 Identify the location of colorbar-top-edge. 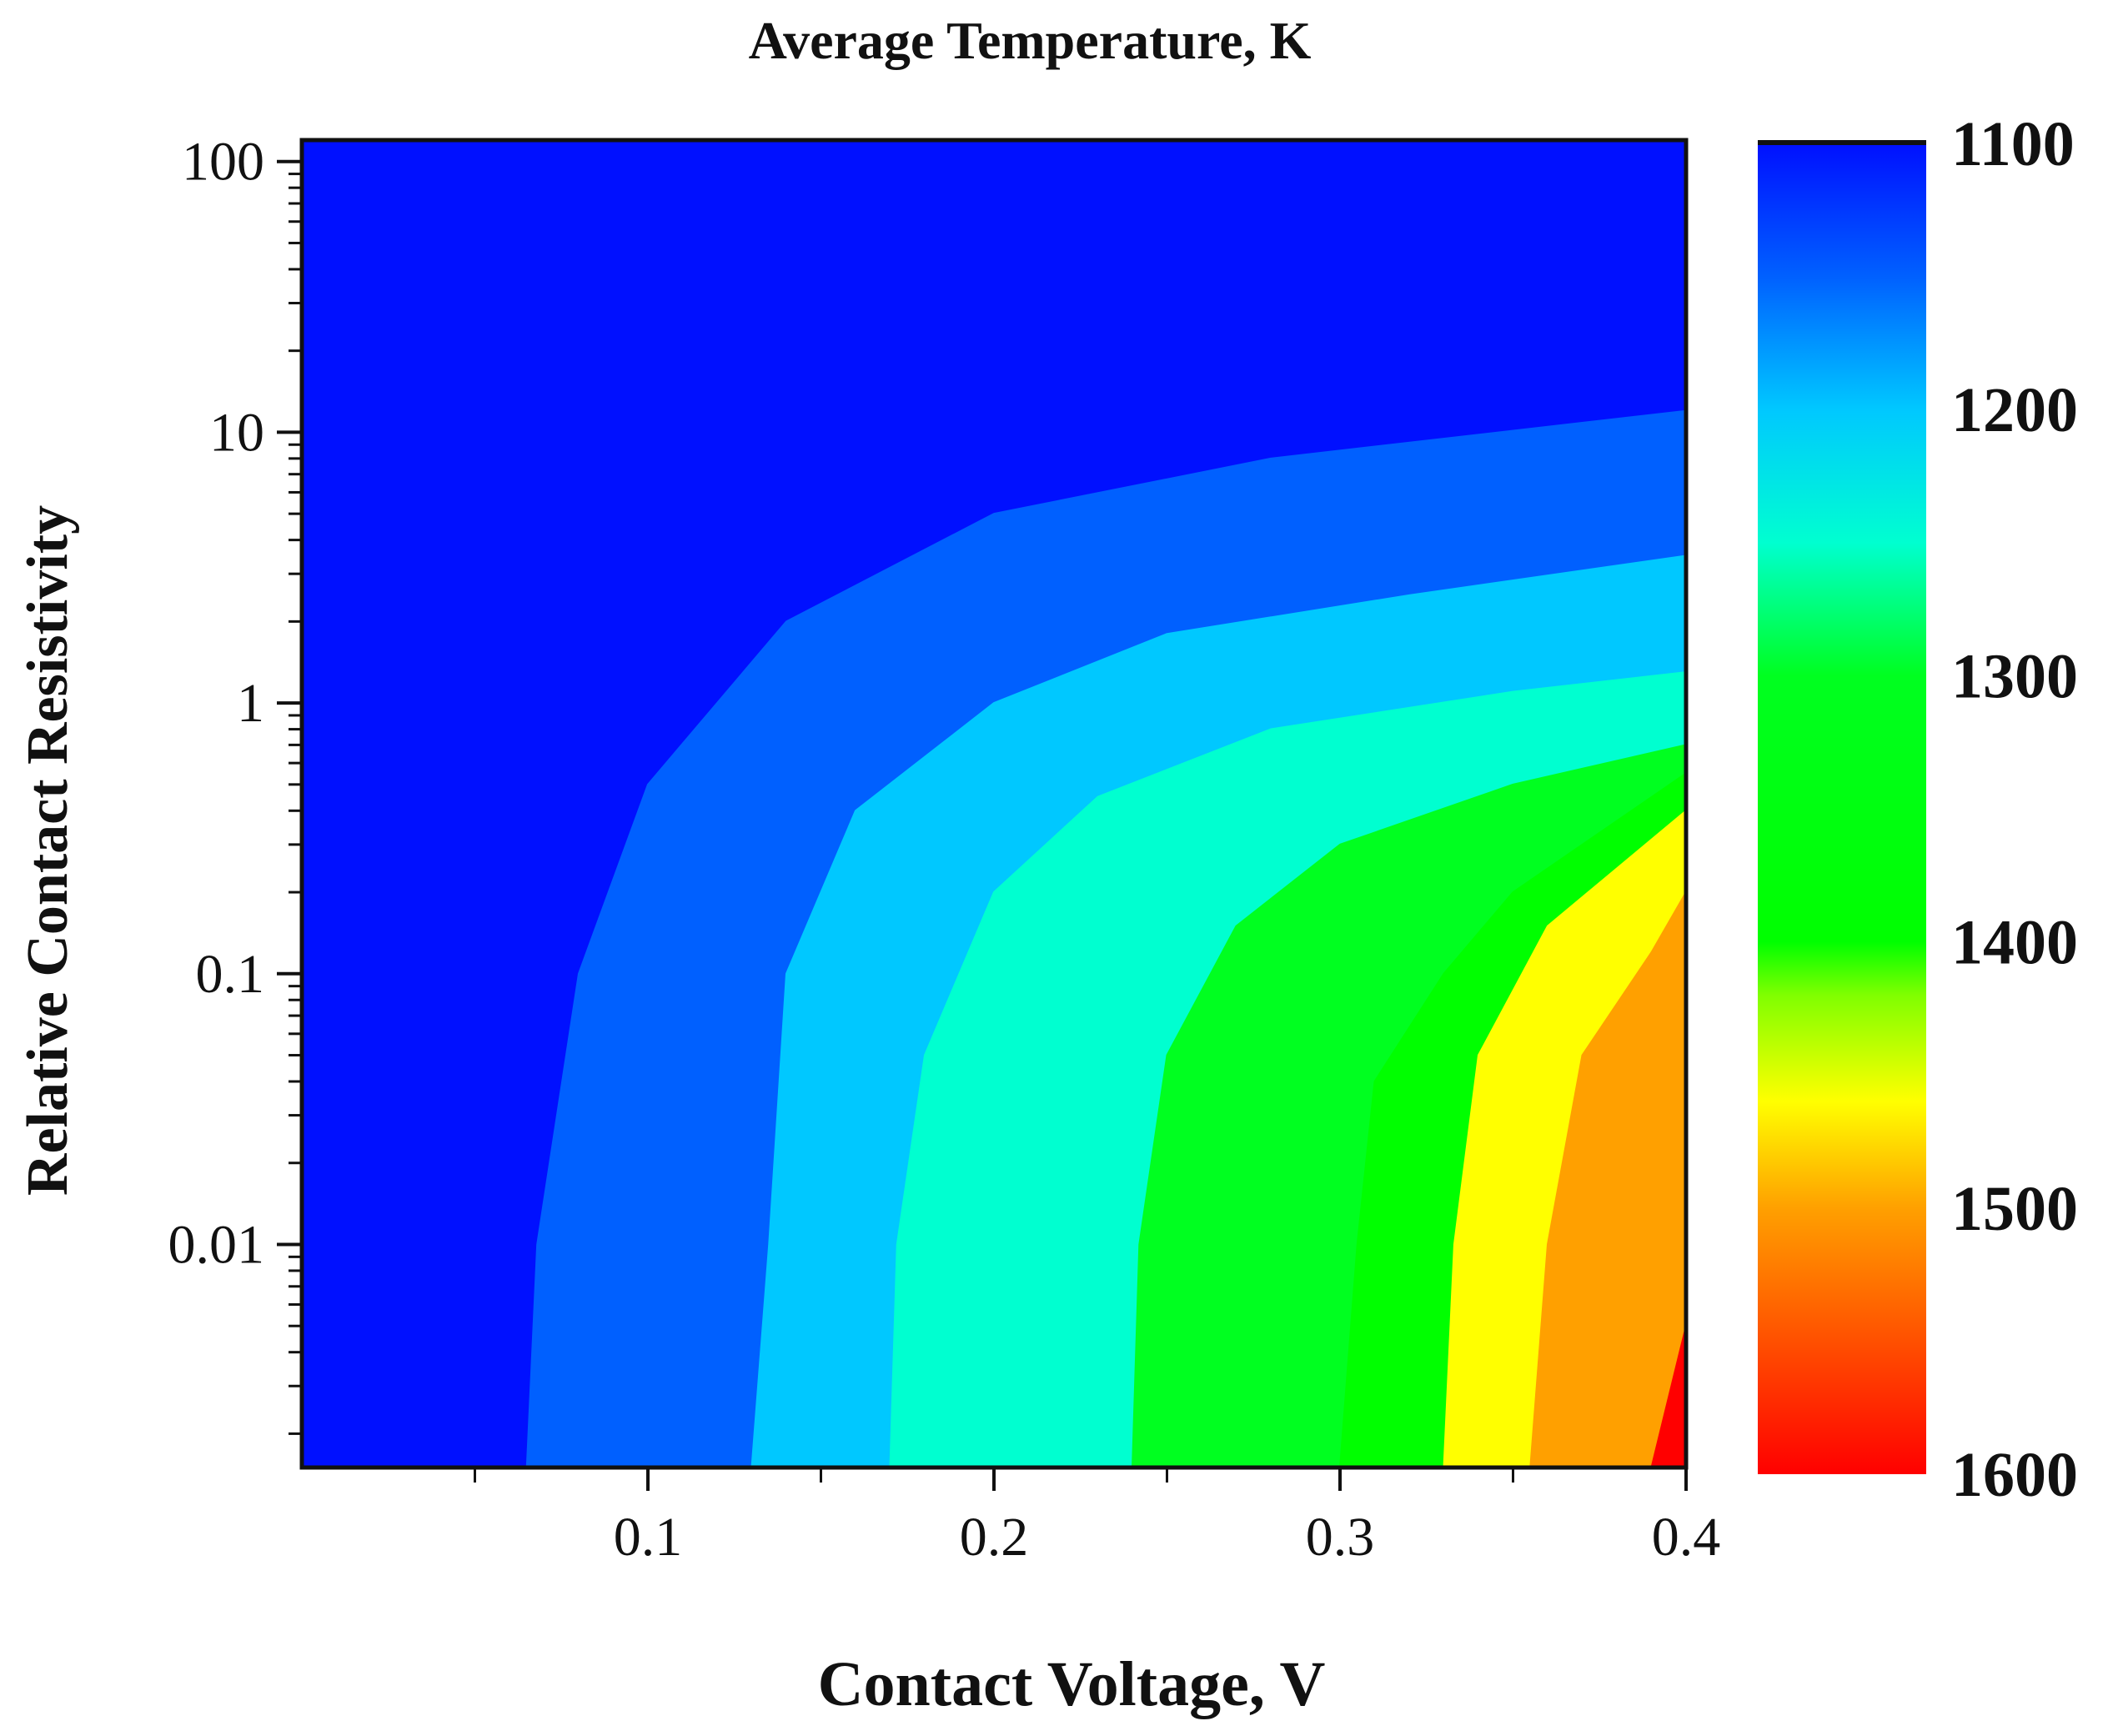
(1842, 143).